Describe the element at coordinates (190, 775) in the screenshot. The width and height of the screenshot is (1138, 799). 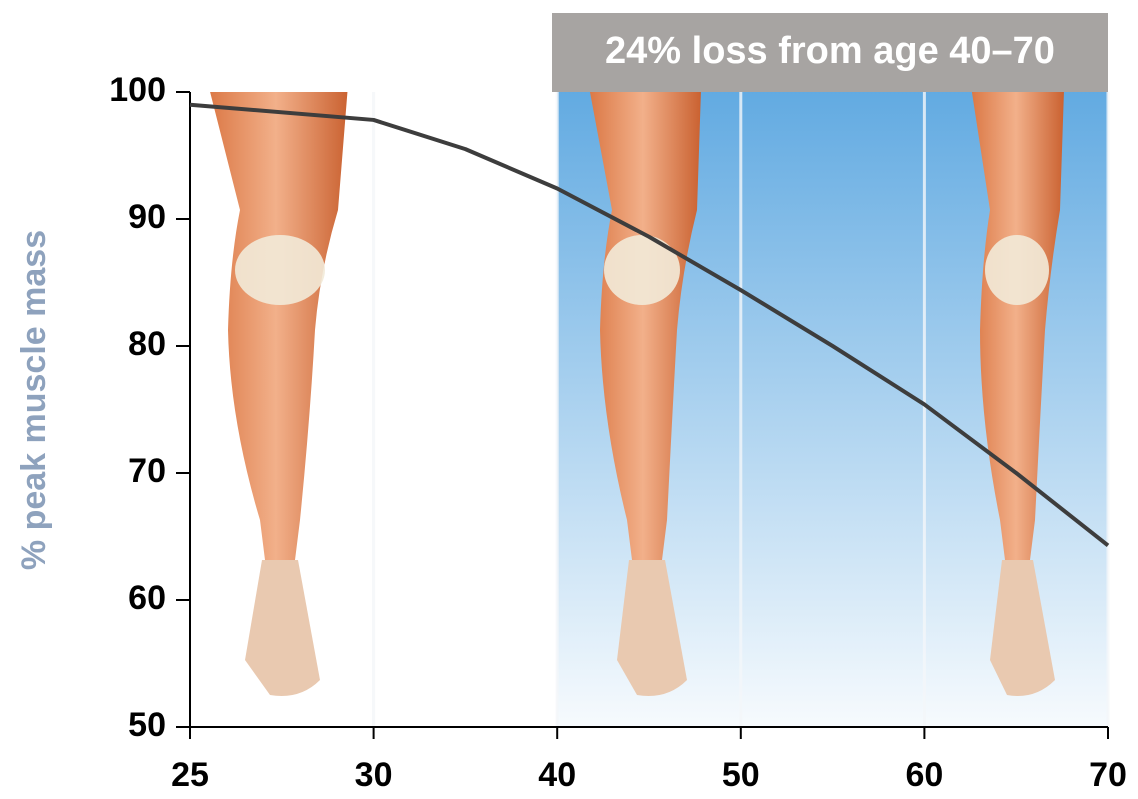
I see `x-tick-label: 25` at that location.